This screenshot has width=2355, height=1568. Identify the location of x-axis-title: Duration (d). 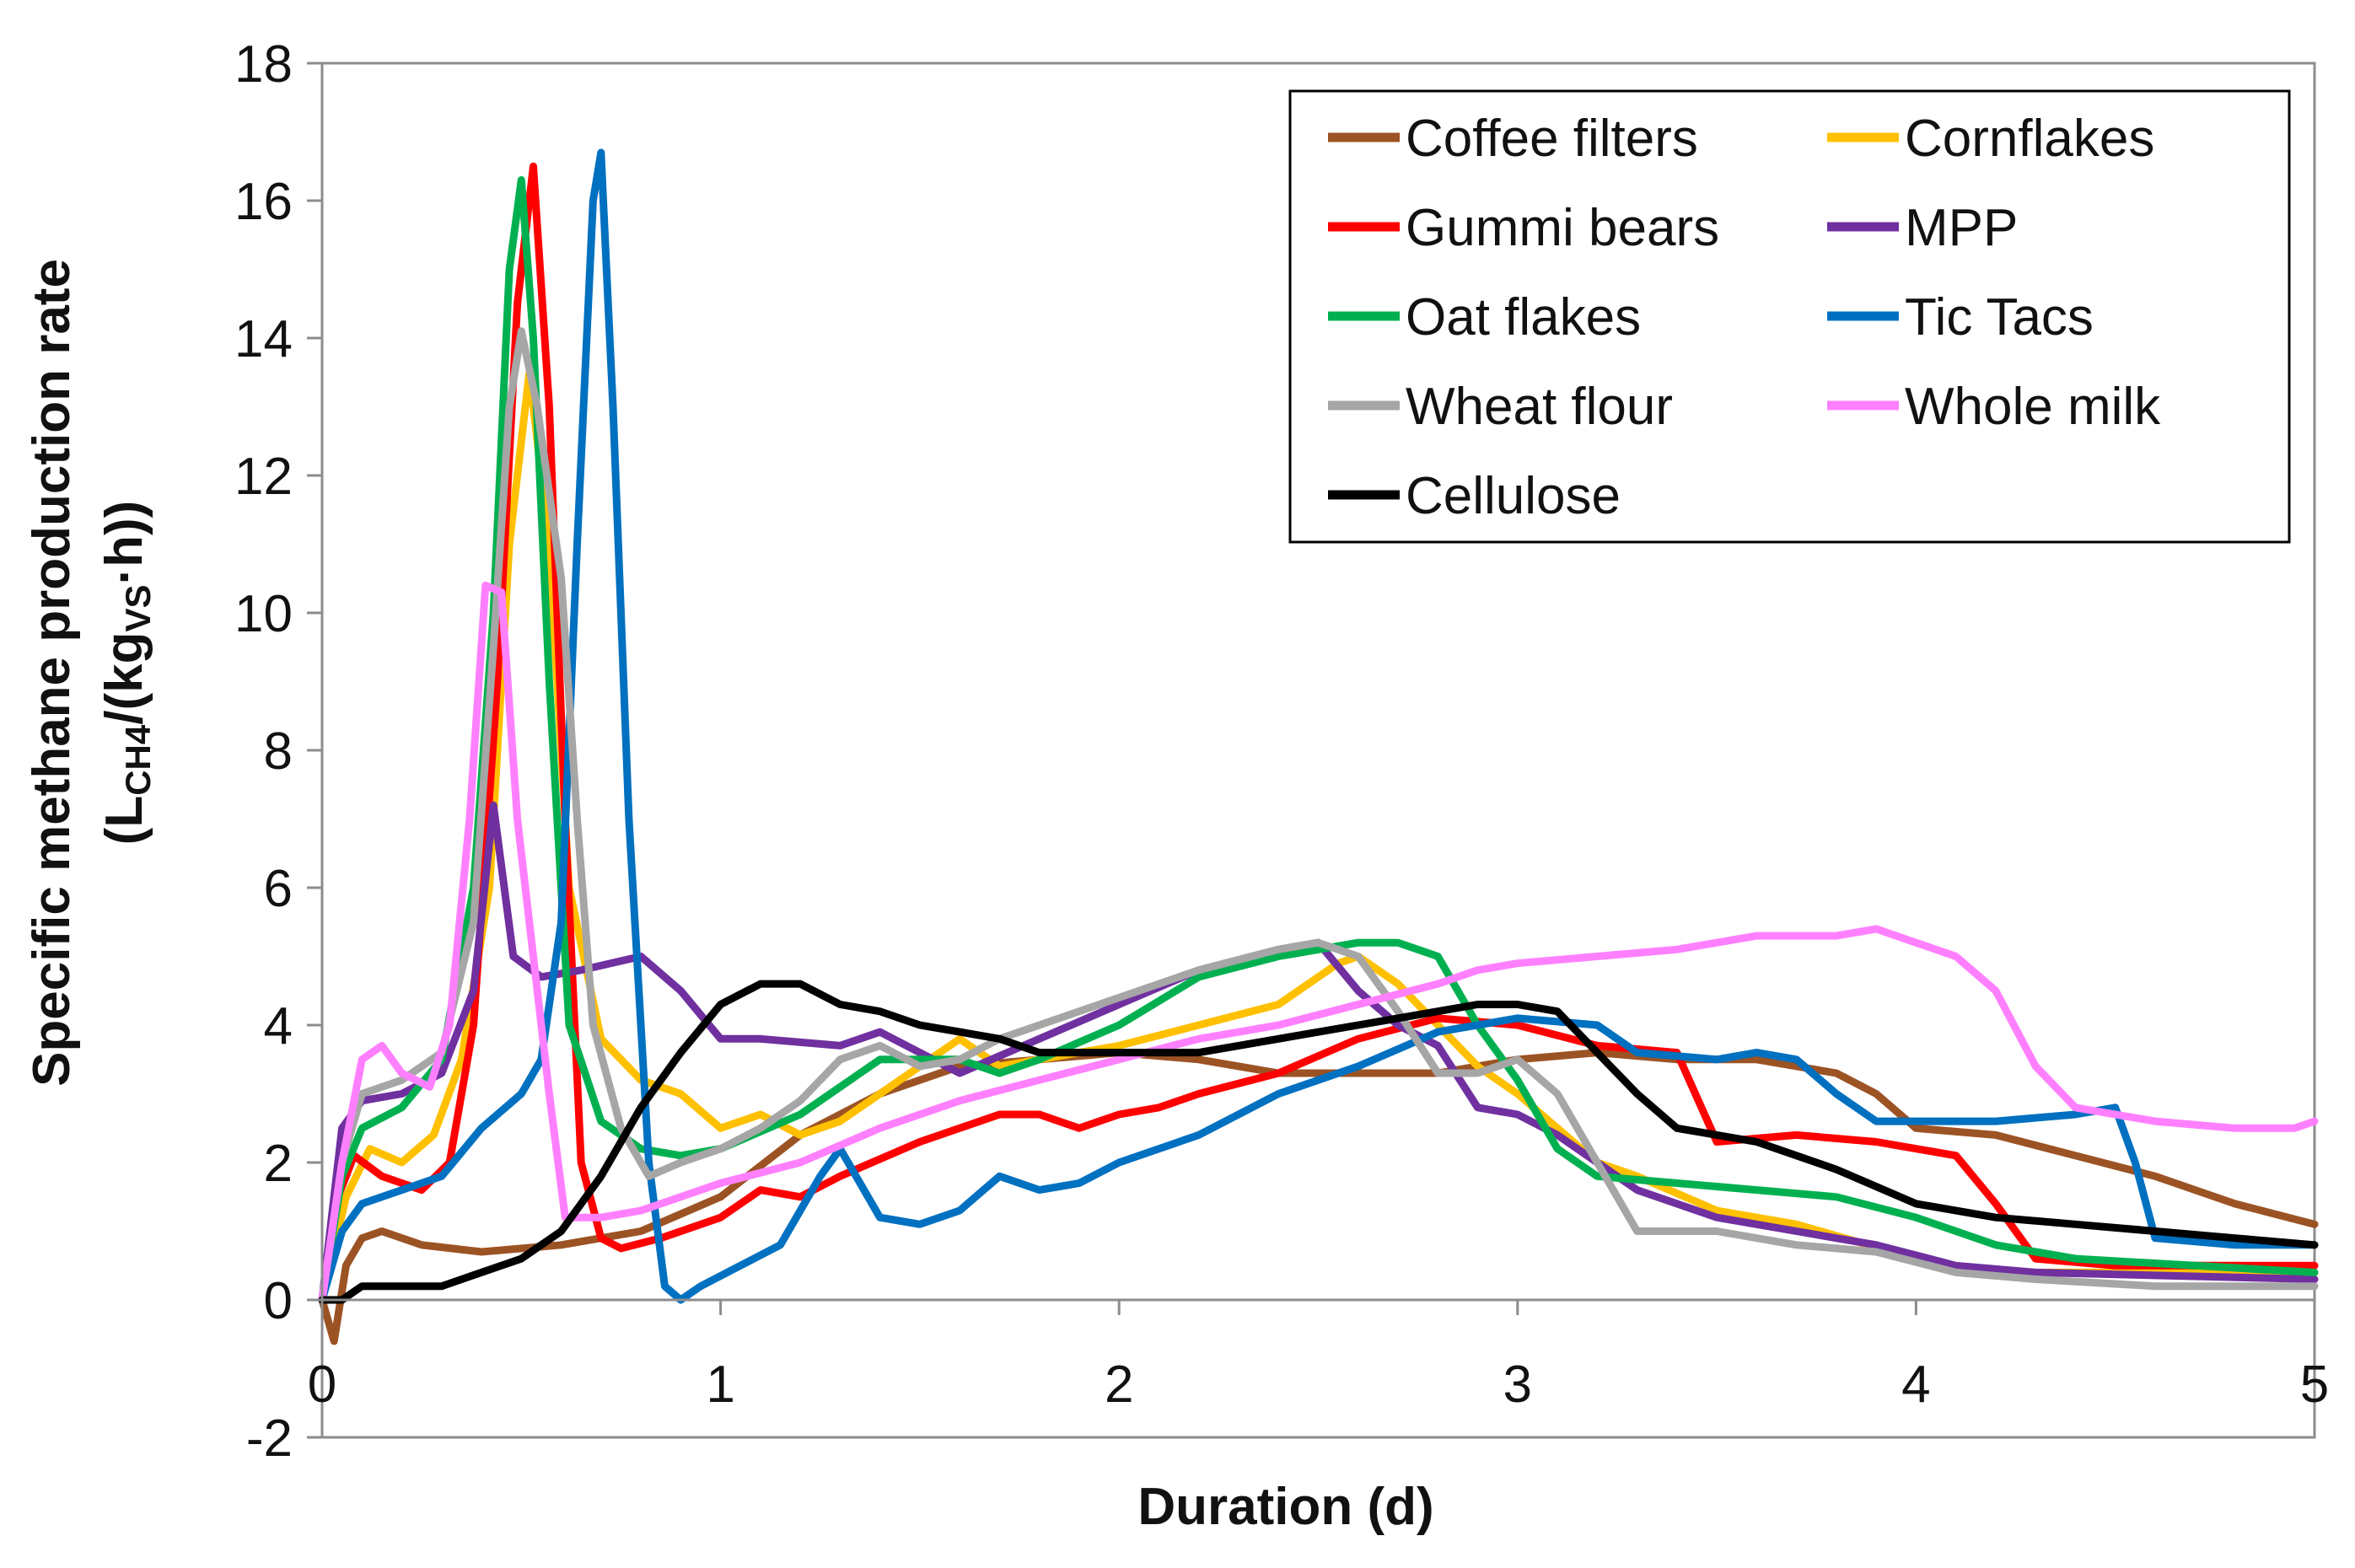
(1285, 1507).